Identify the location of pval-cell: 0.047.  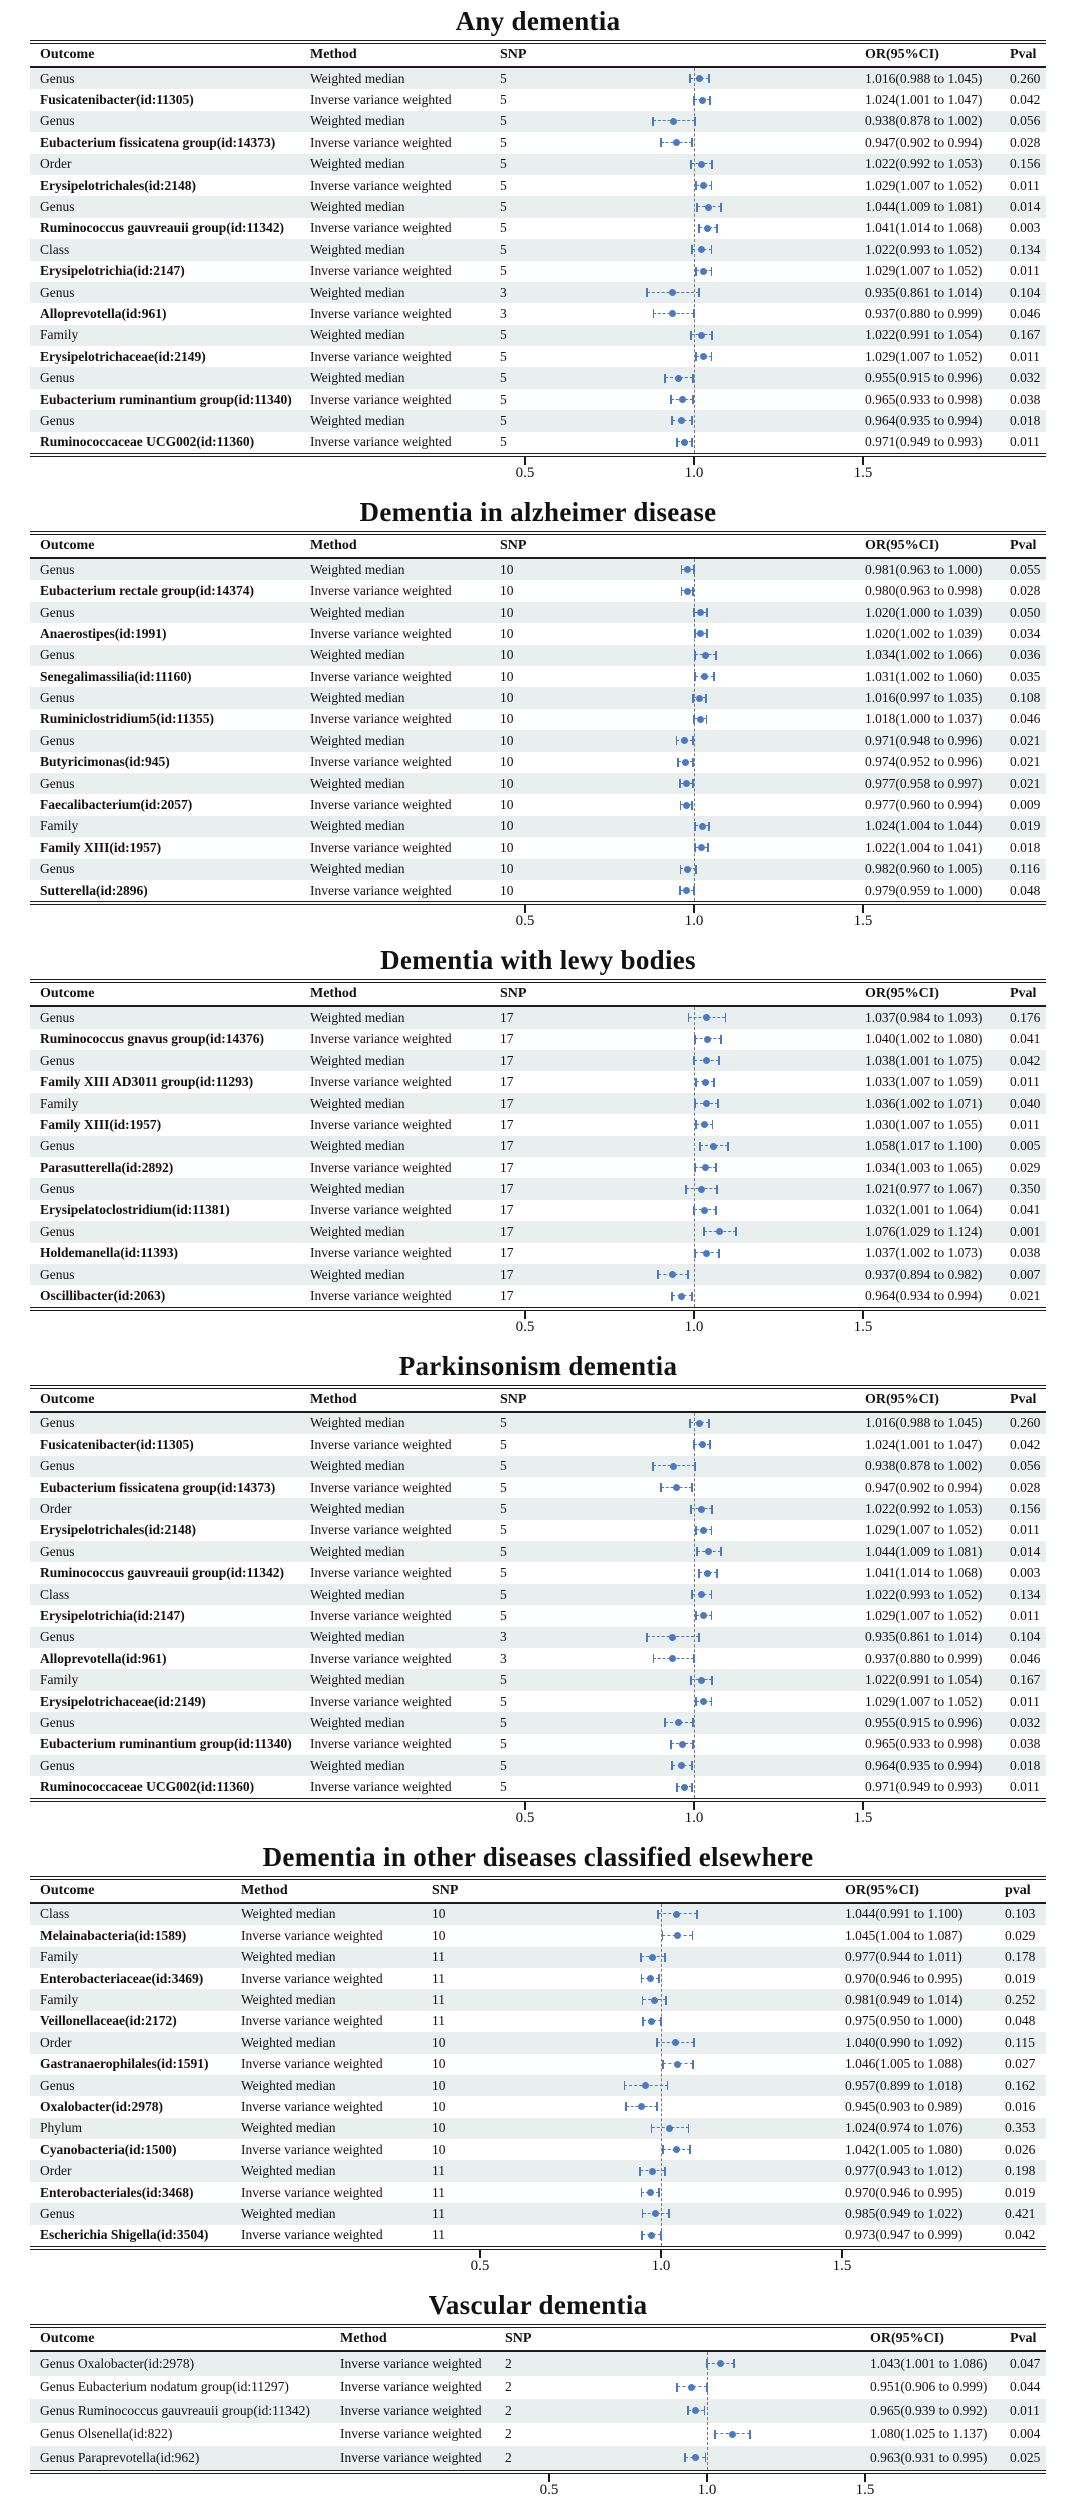
(1025, 2363).